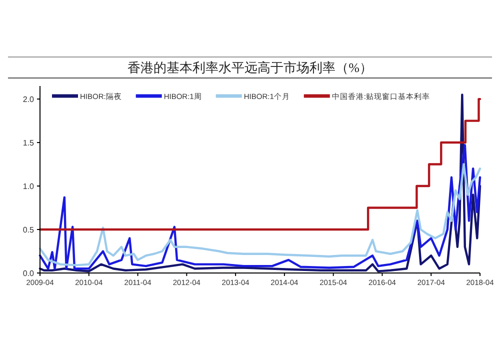 The image size is (500, 362). Describe the element at coordinates (28, 230) in the screenshot. I see `y-tick-label: 0.5` at that location.